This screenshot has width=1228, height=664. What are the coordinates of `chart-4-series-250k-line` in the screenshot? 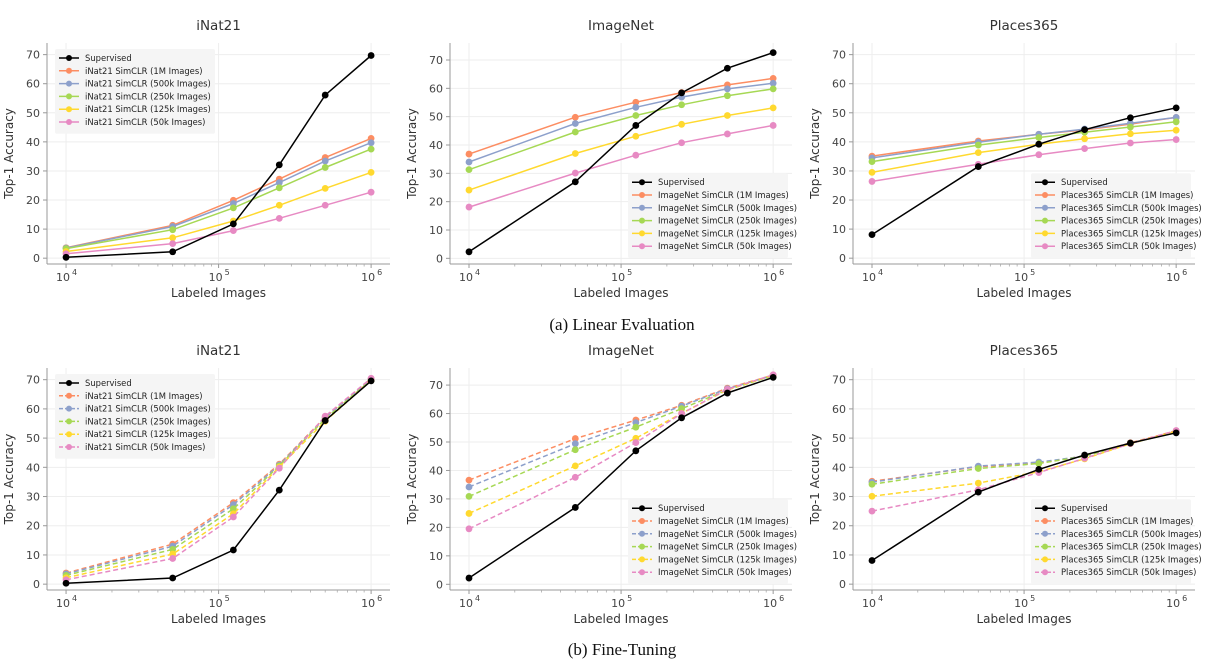 It's located at (621, 436).